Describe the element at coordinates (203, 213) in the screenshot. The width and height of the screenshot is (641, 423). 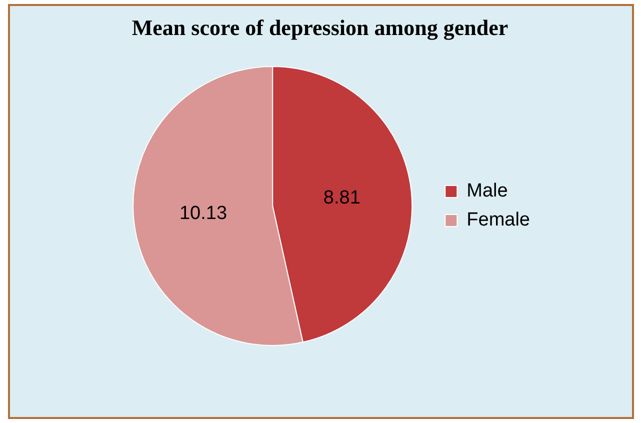
I see `data-label: 10.13` at that location.